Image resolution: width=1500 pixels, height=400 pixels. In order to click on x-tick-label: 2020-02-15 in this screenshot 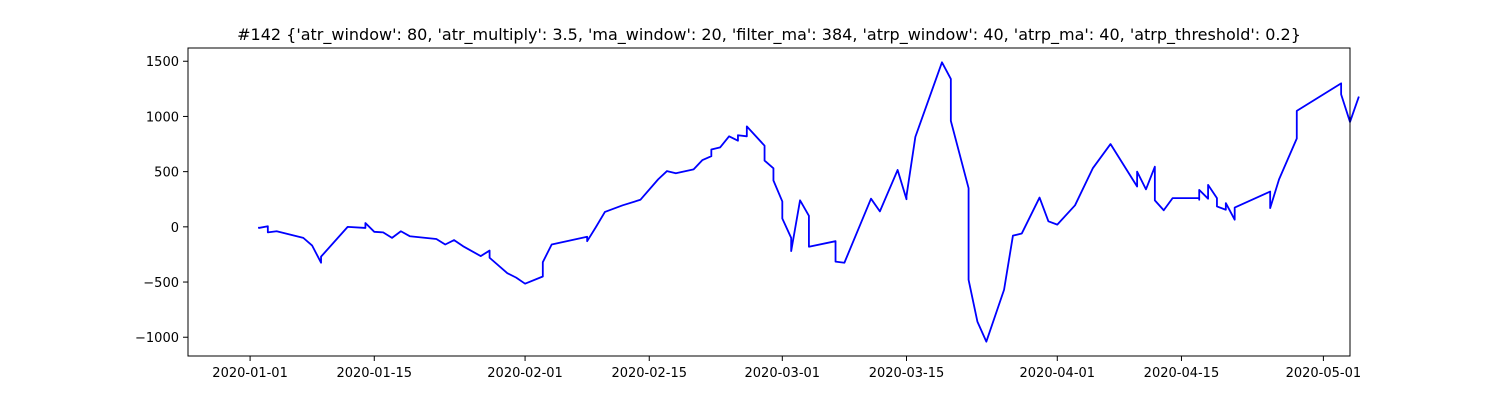, I will do `click(649, 373)`.